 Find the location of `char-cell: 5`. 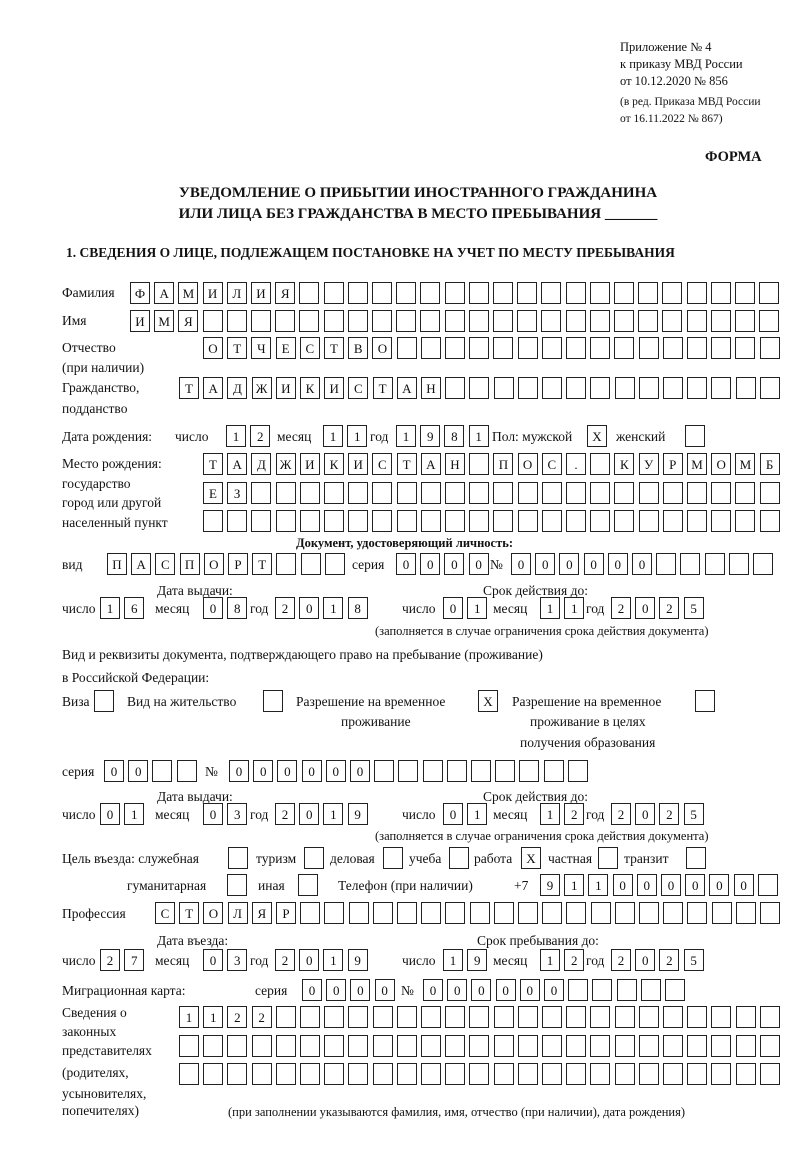

char-cell: 5 is located at coordinates (693, 814).